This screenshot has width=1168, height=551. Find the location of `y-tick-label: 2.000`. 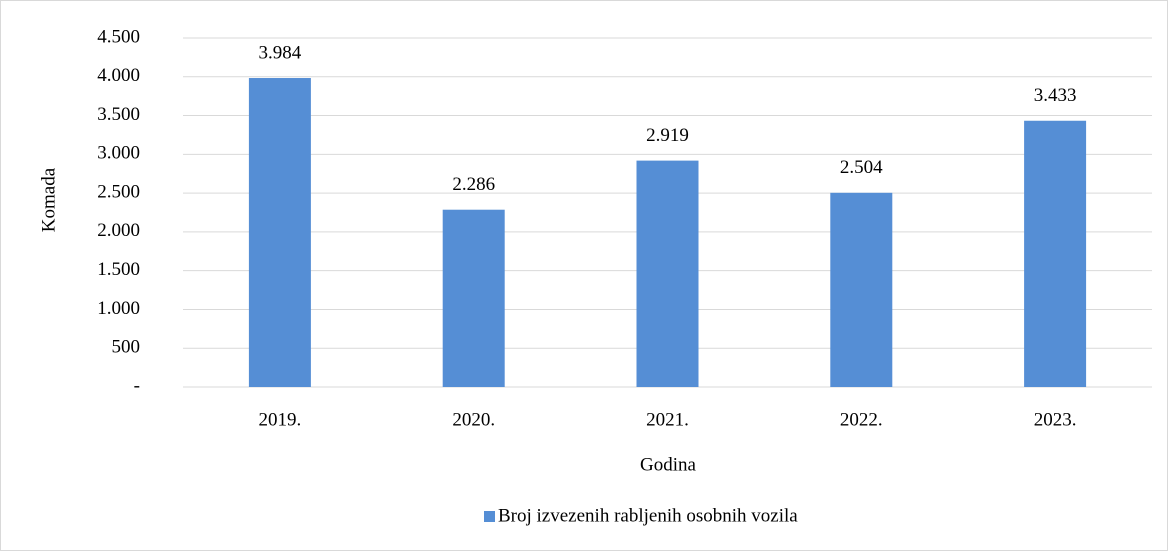

y-tick-label: 2.000 is located at coordinates (118, 230).